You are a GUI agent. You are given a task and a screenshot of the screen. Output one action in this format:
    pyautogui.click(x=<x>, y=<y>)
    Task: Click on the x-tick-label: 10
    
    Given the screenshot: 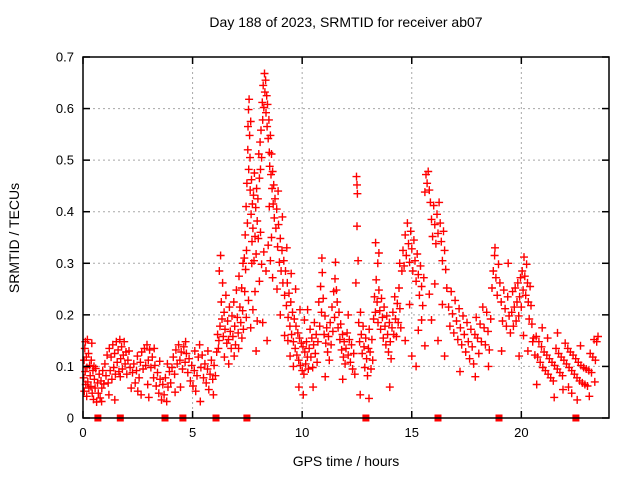 What is the action you would take?
    pyautogui.click(x=302, y=432)
    